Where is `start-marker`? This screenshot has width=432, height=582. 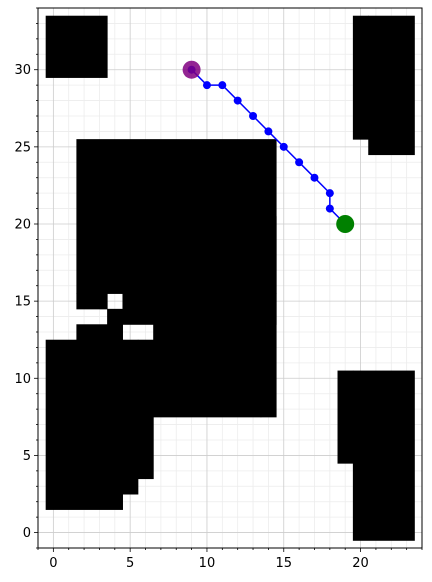
start-marker is located at coordinates (191, 69).